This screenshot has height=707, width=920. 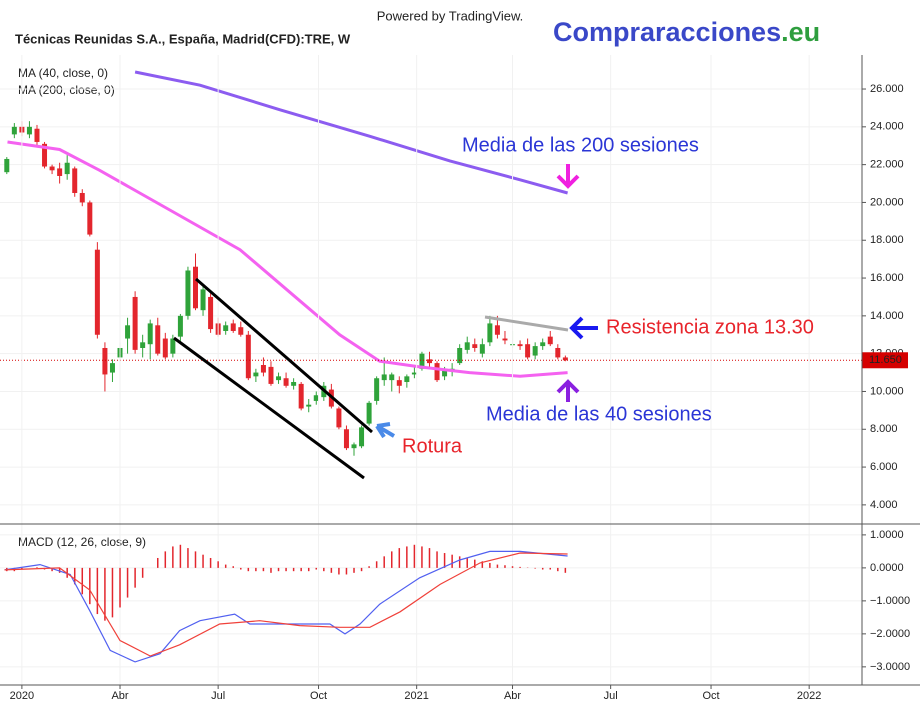 I want to click on y-tick-label: 4.000, so click(x=884, y=505).